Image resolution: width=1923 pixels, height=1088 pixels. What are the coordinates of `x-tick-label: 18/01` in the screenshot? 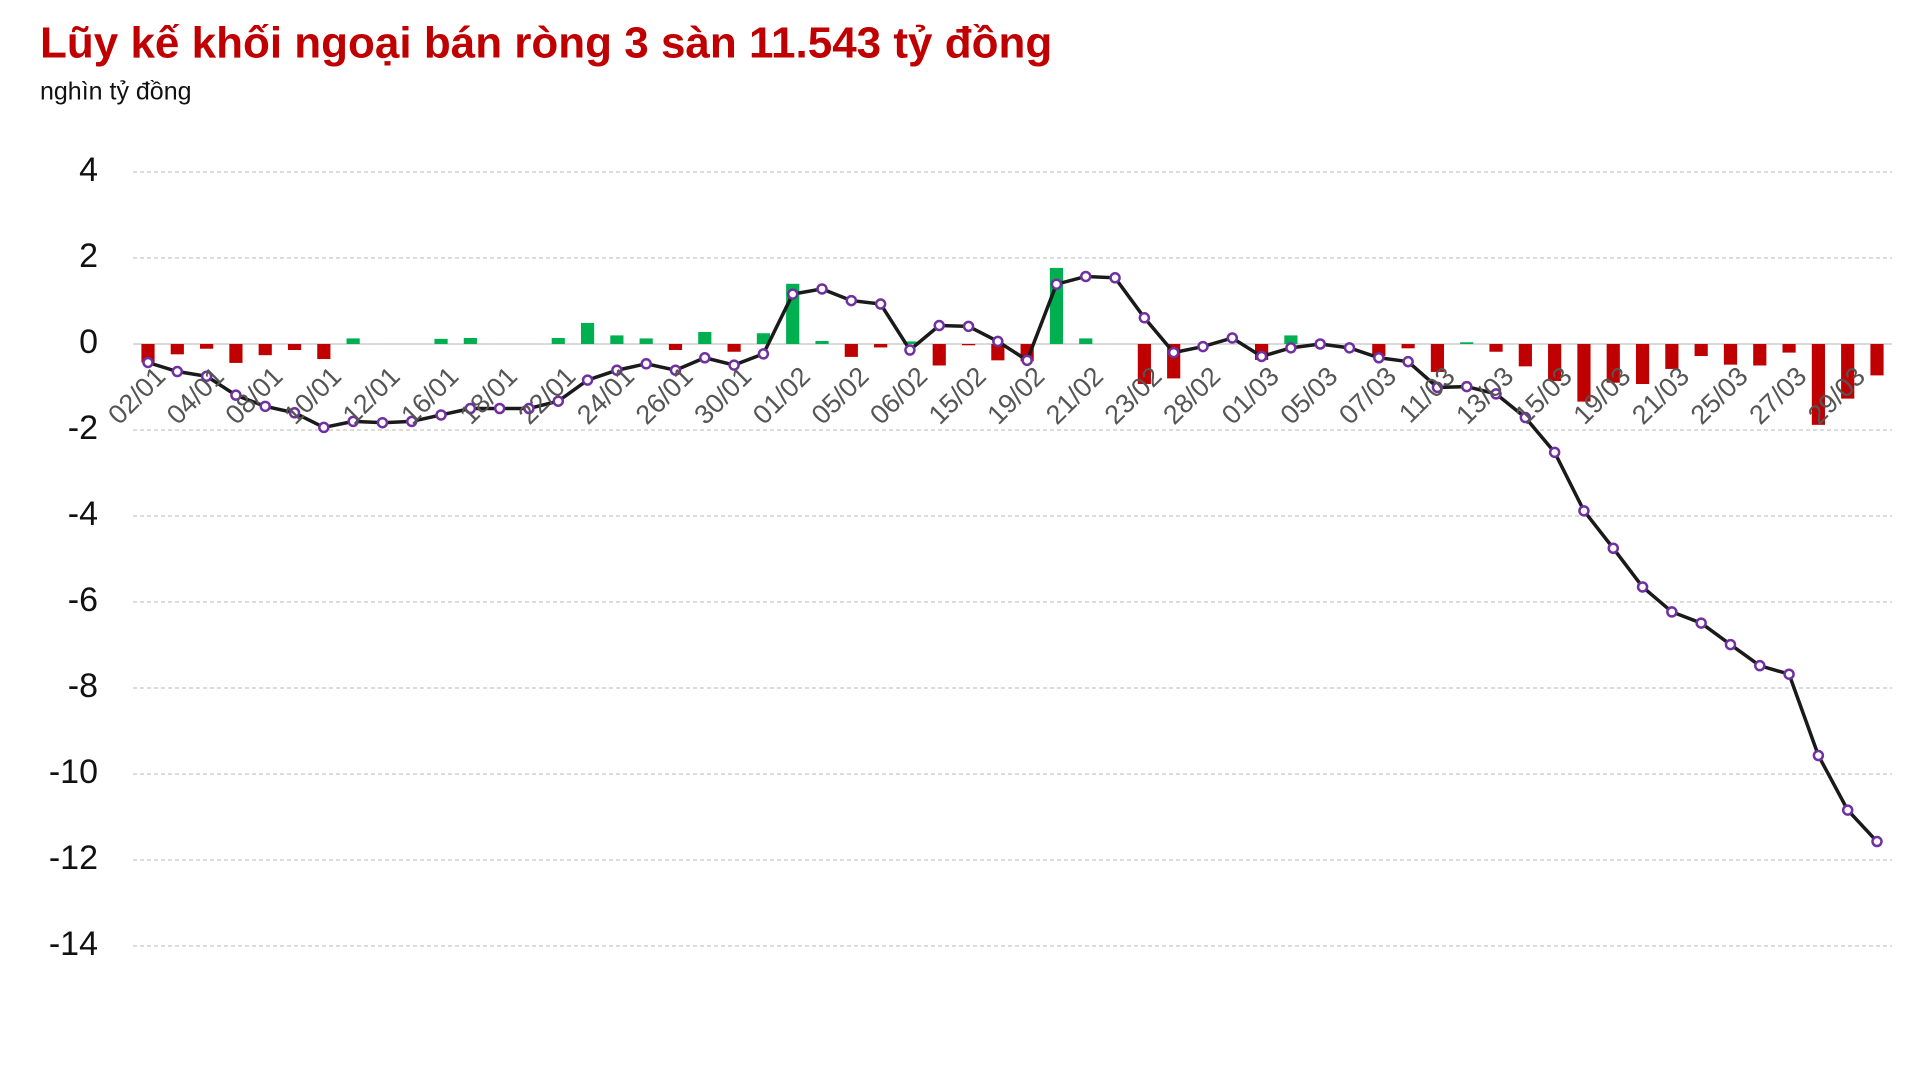 It's located at (488, 395).